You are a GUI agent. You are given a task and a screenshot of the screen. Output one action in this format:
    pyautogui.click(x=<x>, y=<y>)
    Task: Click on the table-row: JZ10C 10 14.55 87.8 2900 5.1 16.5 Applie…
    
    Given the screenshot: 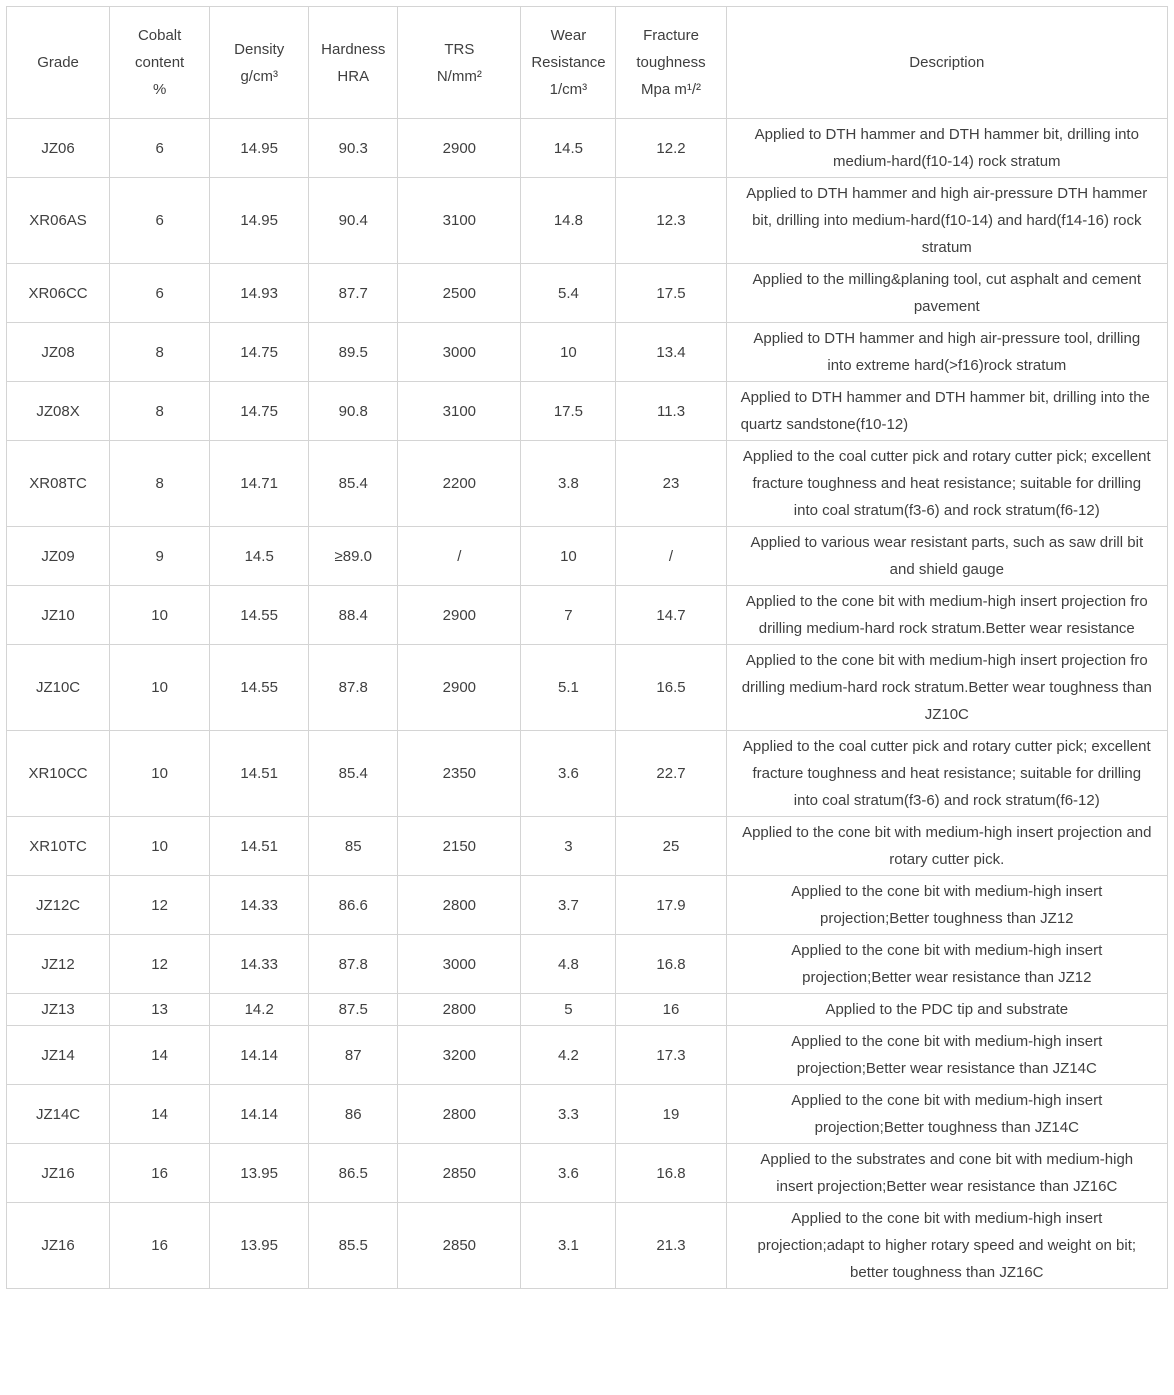 What is the action you would take?
    pyautogui.click(x=587, y=687)
    